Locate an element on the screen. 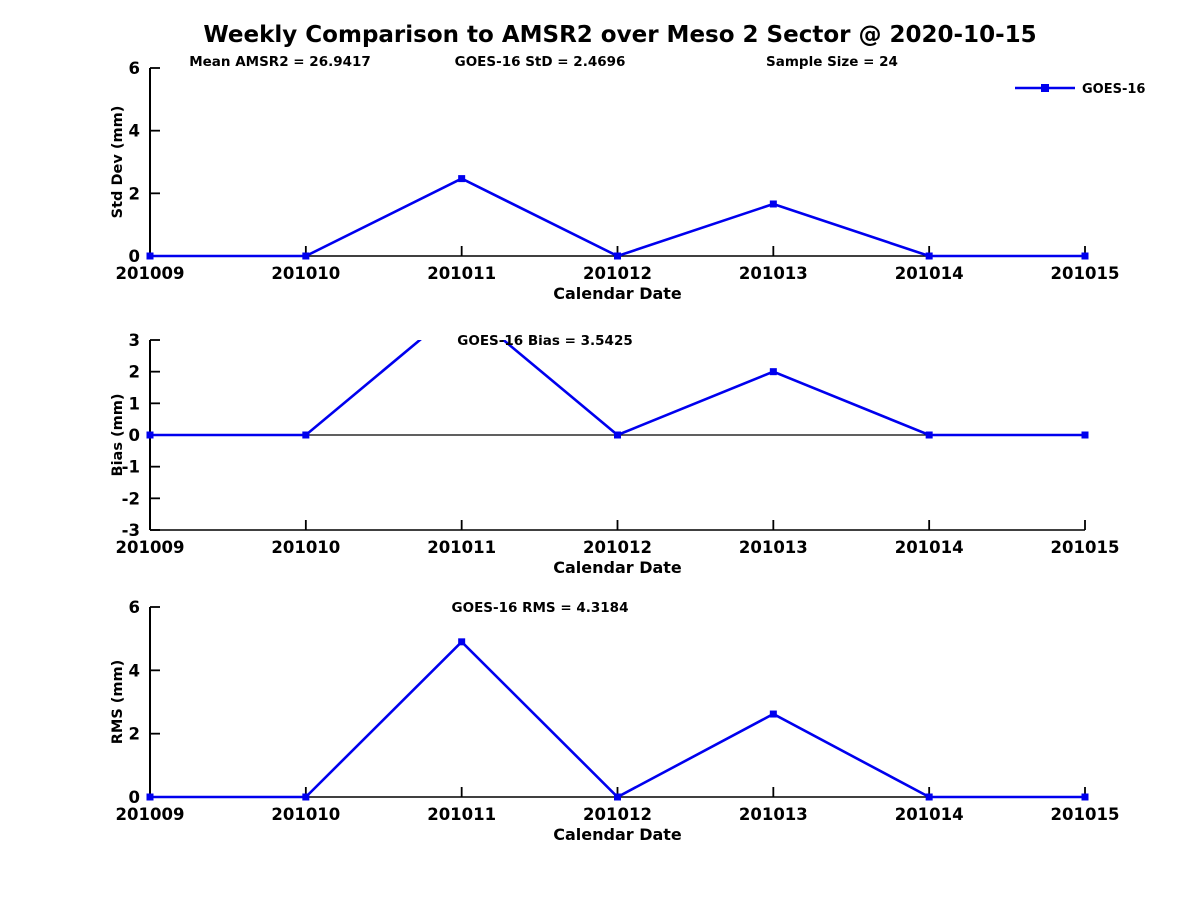 The height and width of the screenshot is (900, 1200). stat-annotation: GOES-16 RMS = 4.3184 is located at coordinates (540, 608).